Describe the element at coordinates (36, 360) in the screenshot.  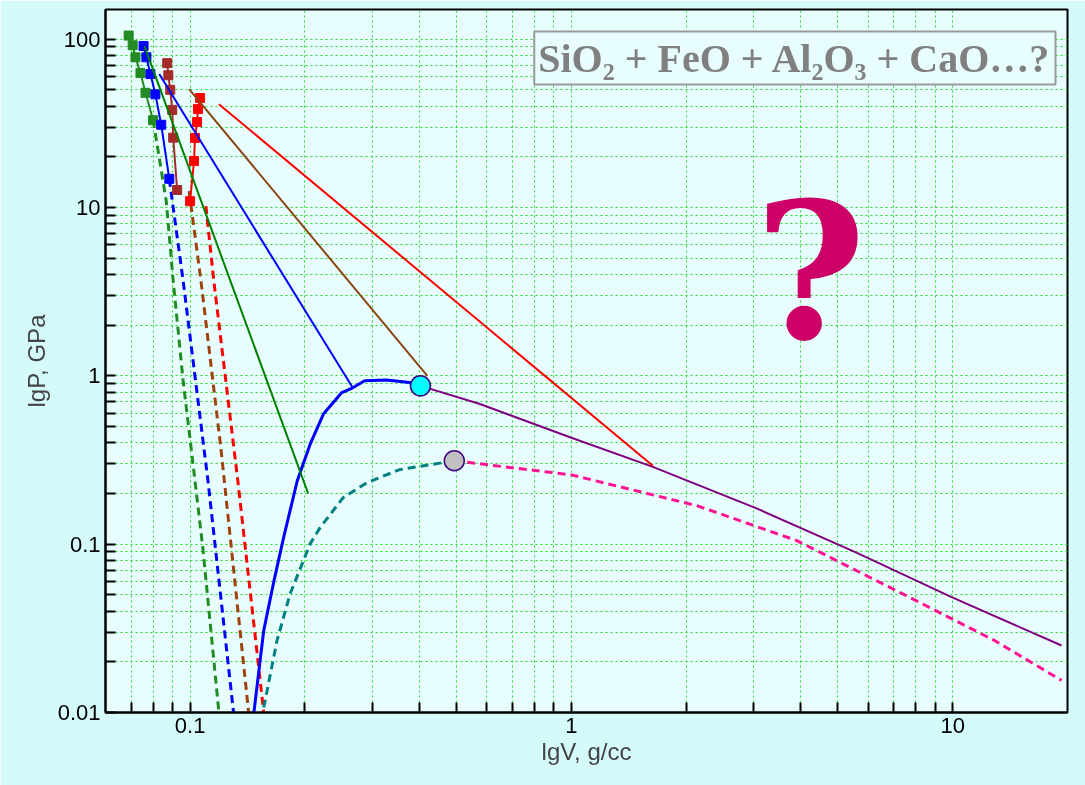
I see `y-axis-title: lgP, GPa` at that location.